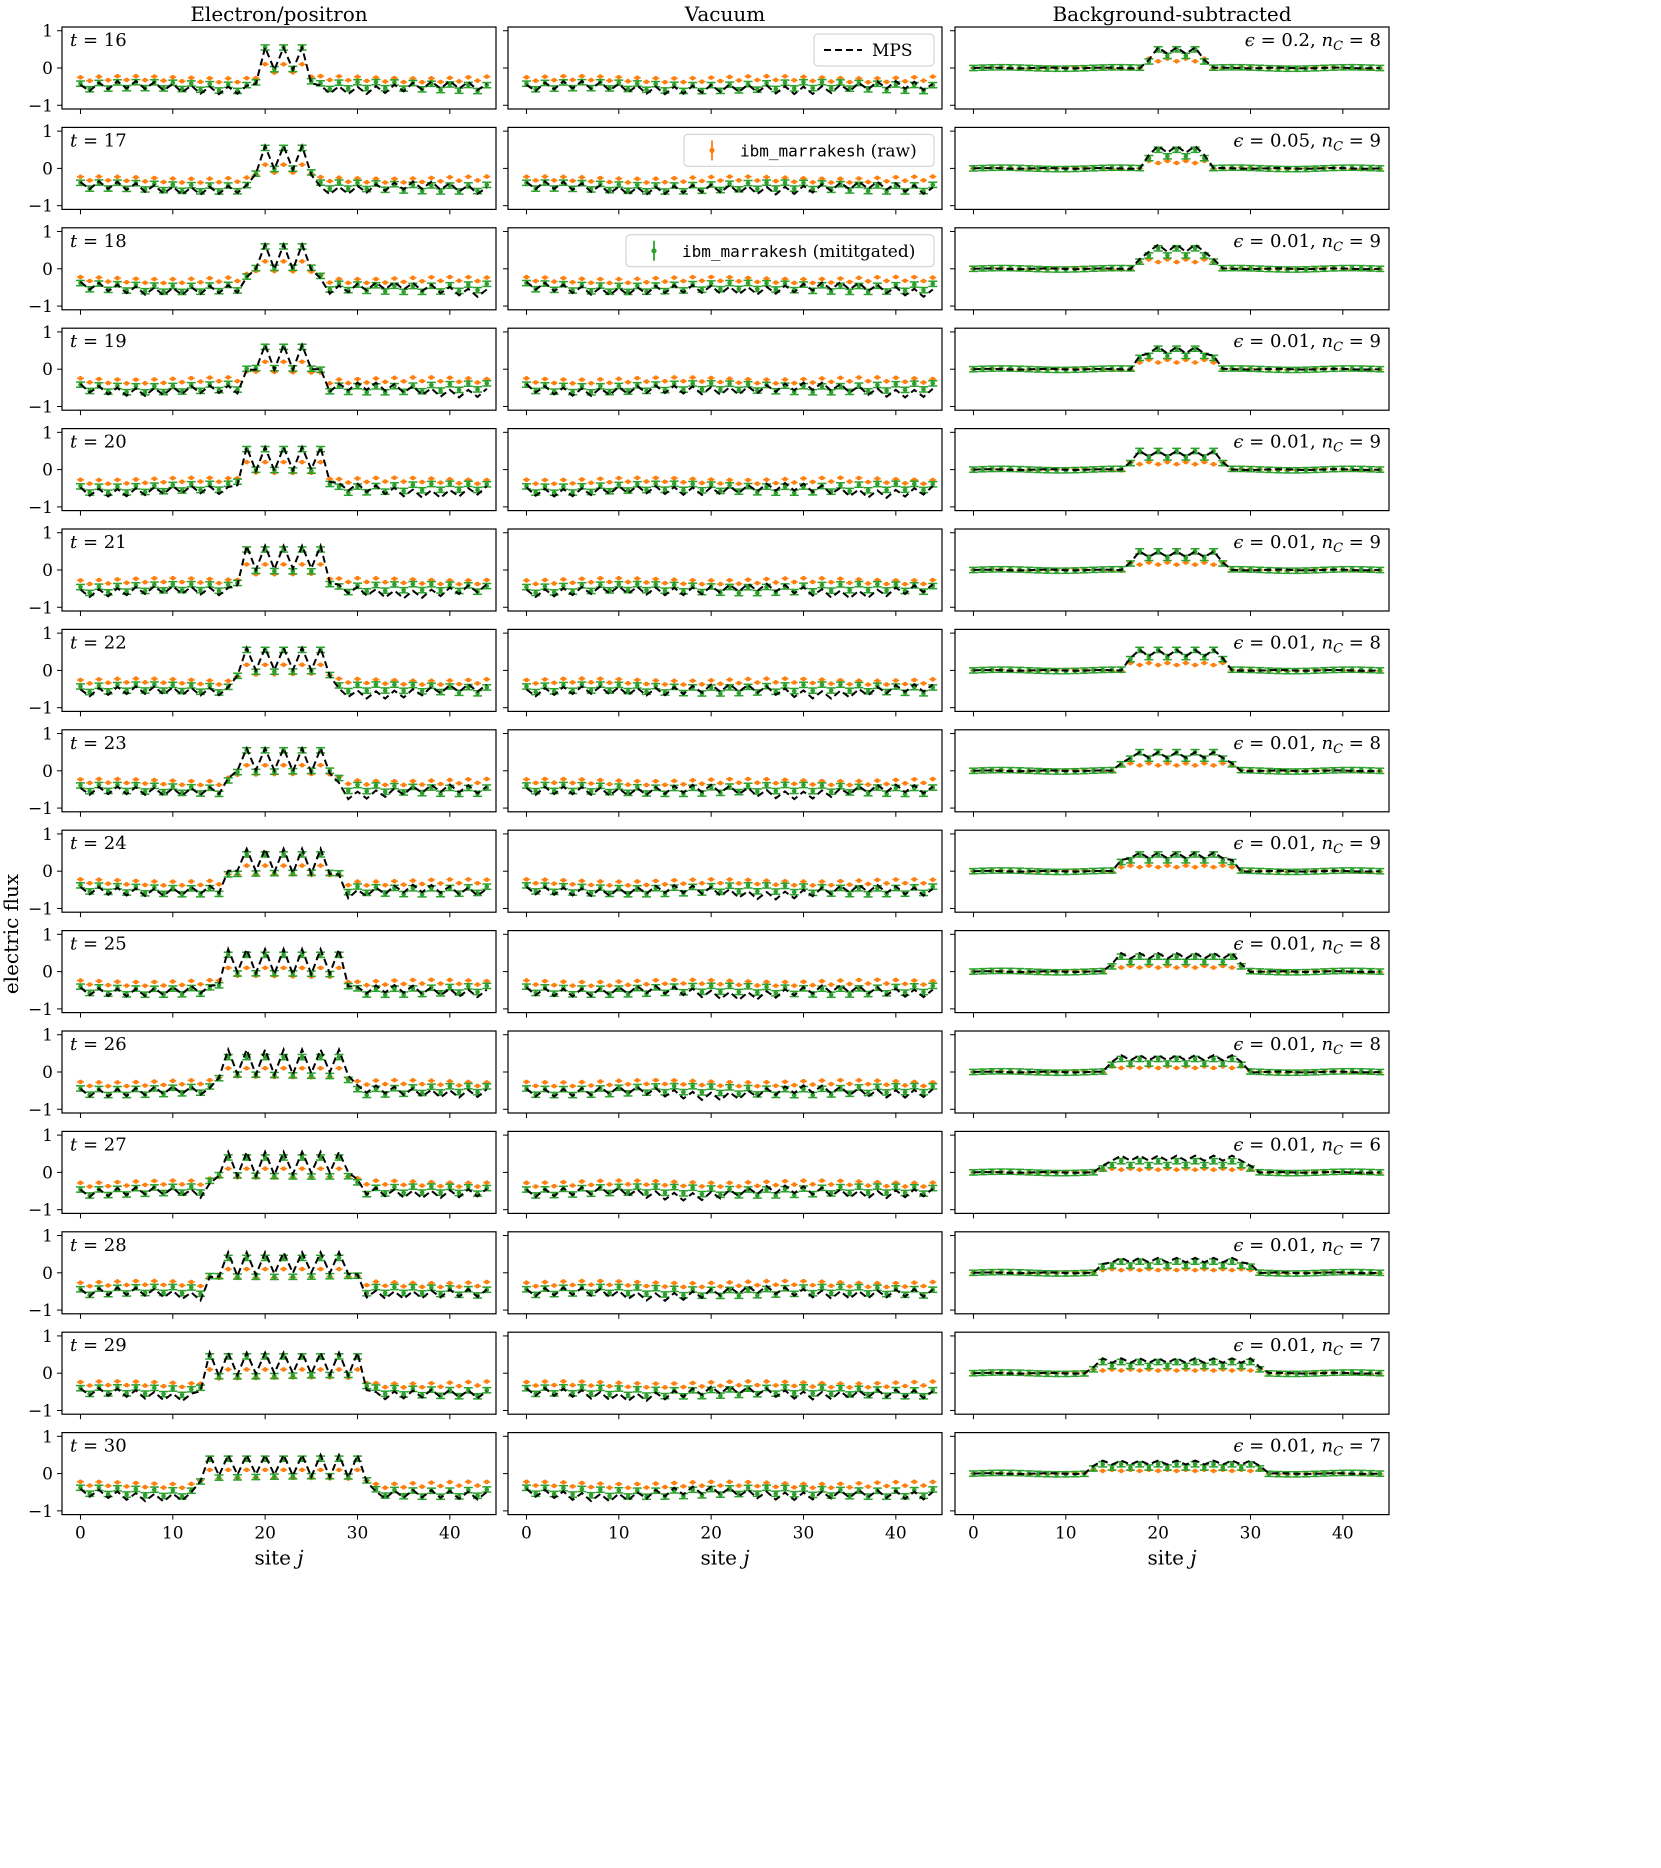 The width and height of the screenshot is (1661, 1868). What do you see at coordinates (1238, 241) in the screenshot?
I see `eps-symbol: ϵ` at bounding box center [1238, 241].